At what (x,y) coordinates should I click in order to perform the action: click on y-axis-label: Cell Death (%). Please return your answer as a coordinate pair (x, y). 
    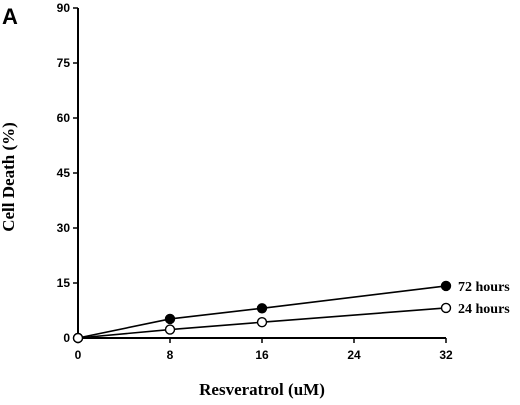
    Looking at the image, I should click on (9, 177).